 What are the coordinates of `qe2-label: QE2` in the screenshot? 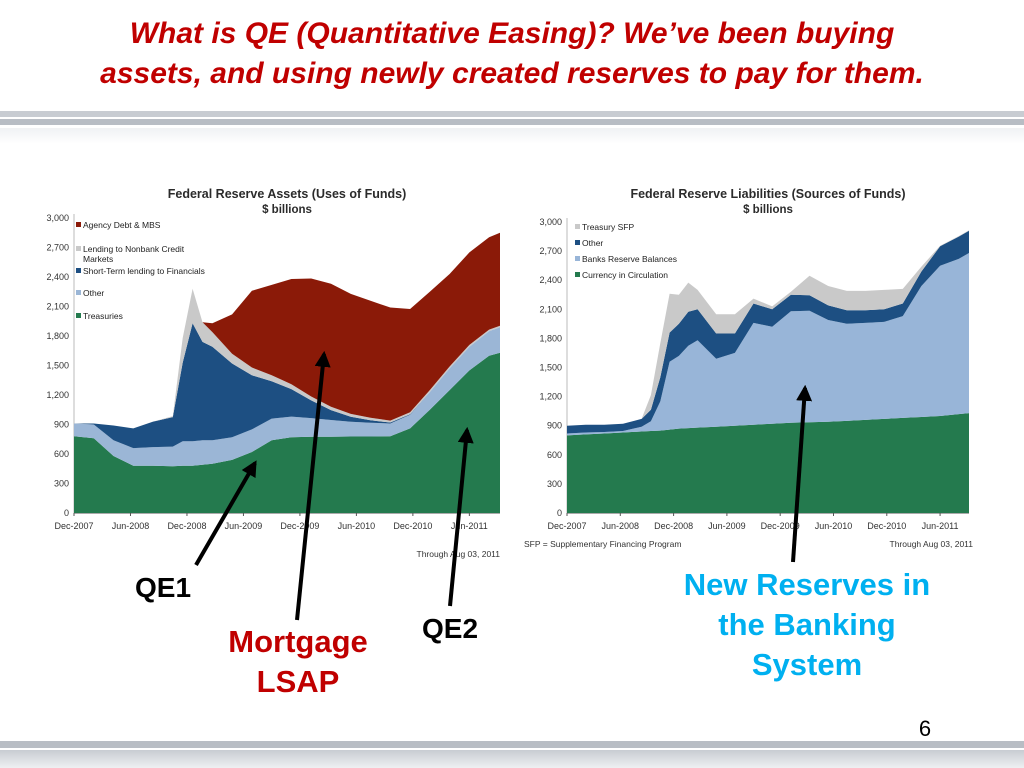 It's located at (450, 628).